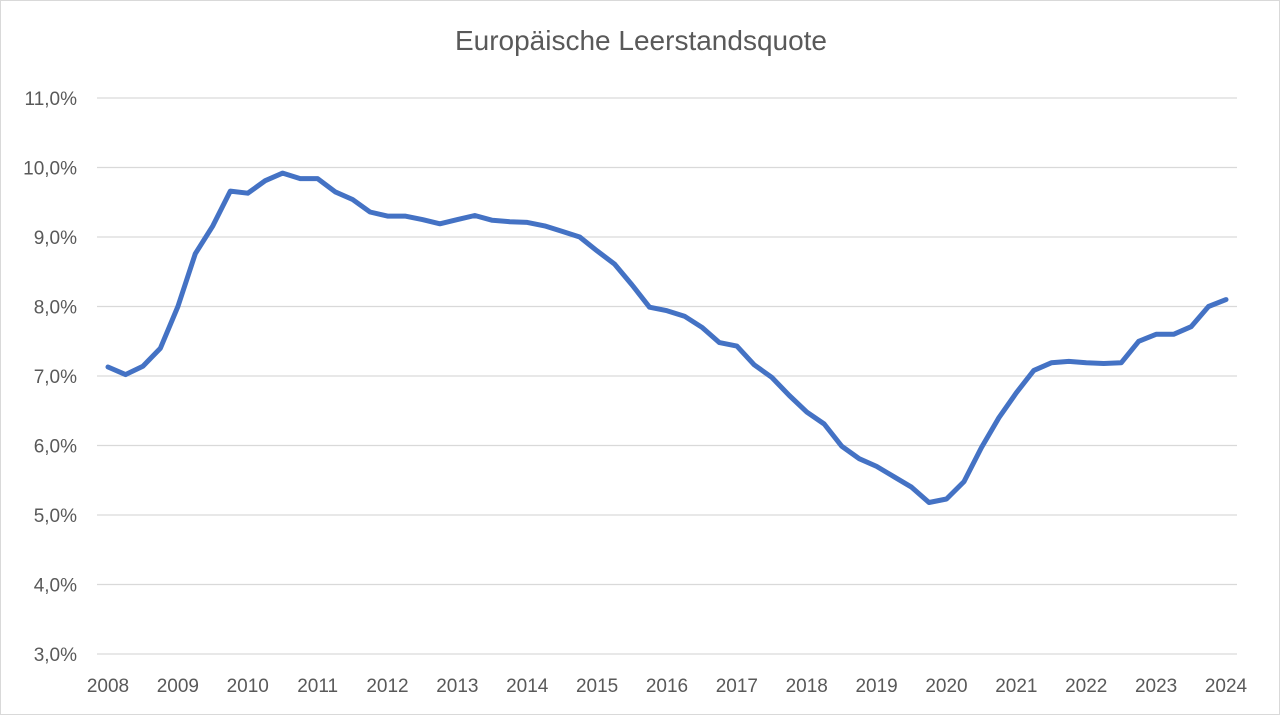 The image size is (1280, 716). What do you see at coordinates (457, 686) in the screenshot?
I see `x-tick-label: 2013` at bounding box center [457, 686].